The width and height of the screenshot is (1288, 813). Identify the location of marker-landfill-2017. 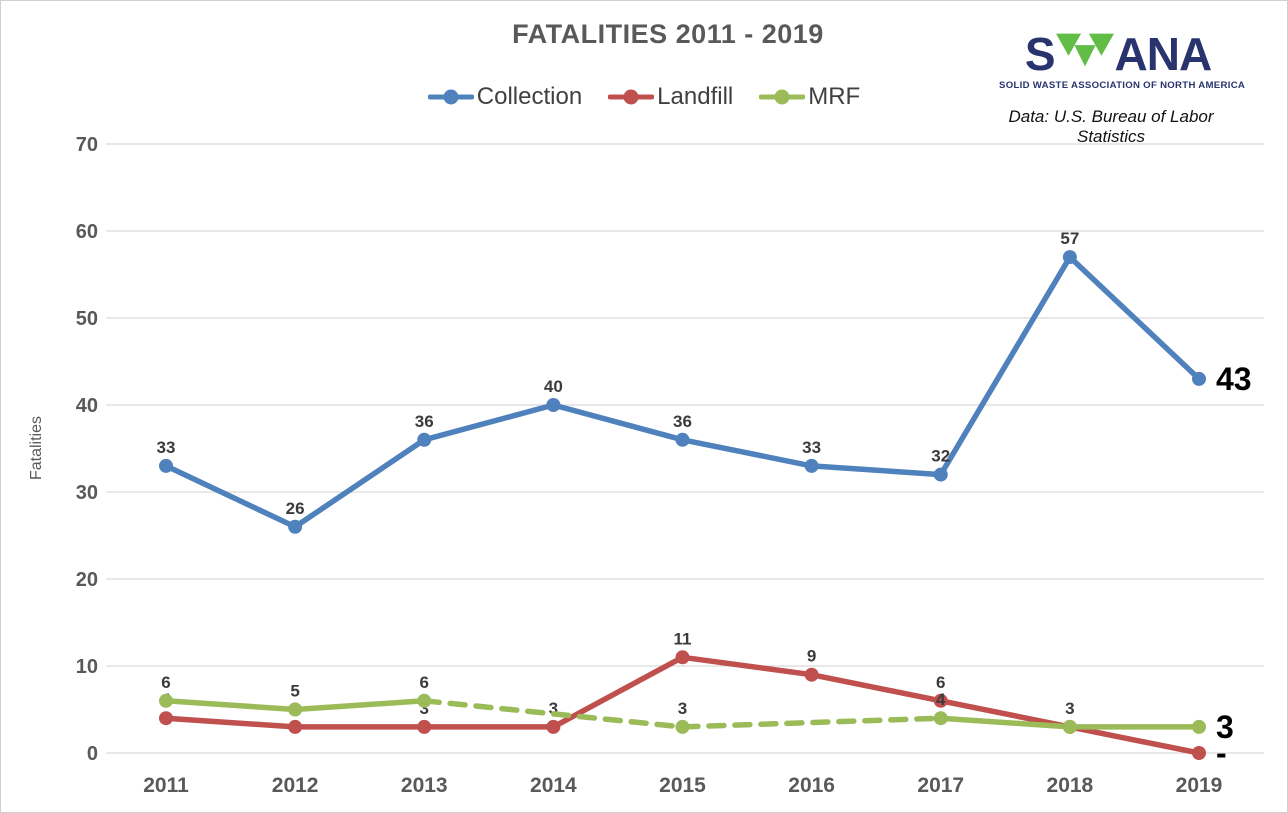
(940, 700).